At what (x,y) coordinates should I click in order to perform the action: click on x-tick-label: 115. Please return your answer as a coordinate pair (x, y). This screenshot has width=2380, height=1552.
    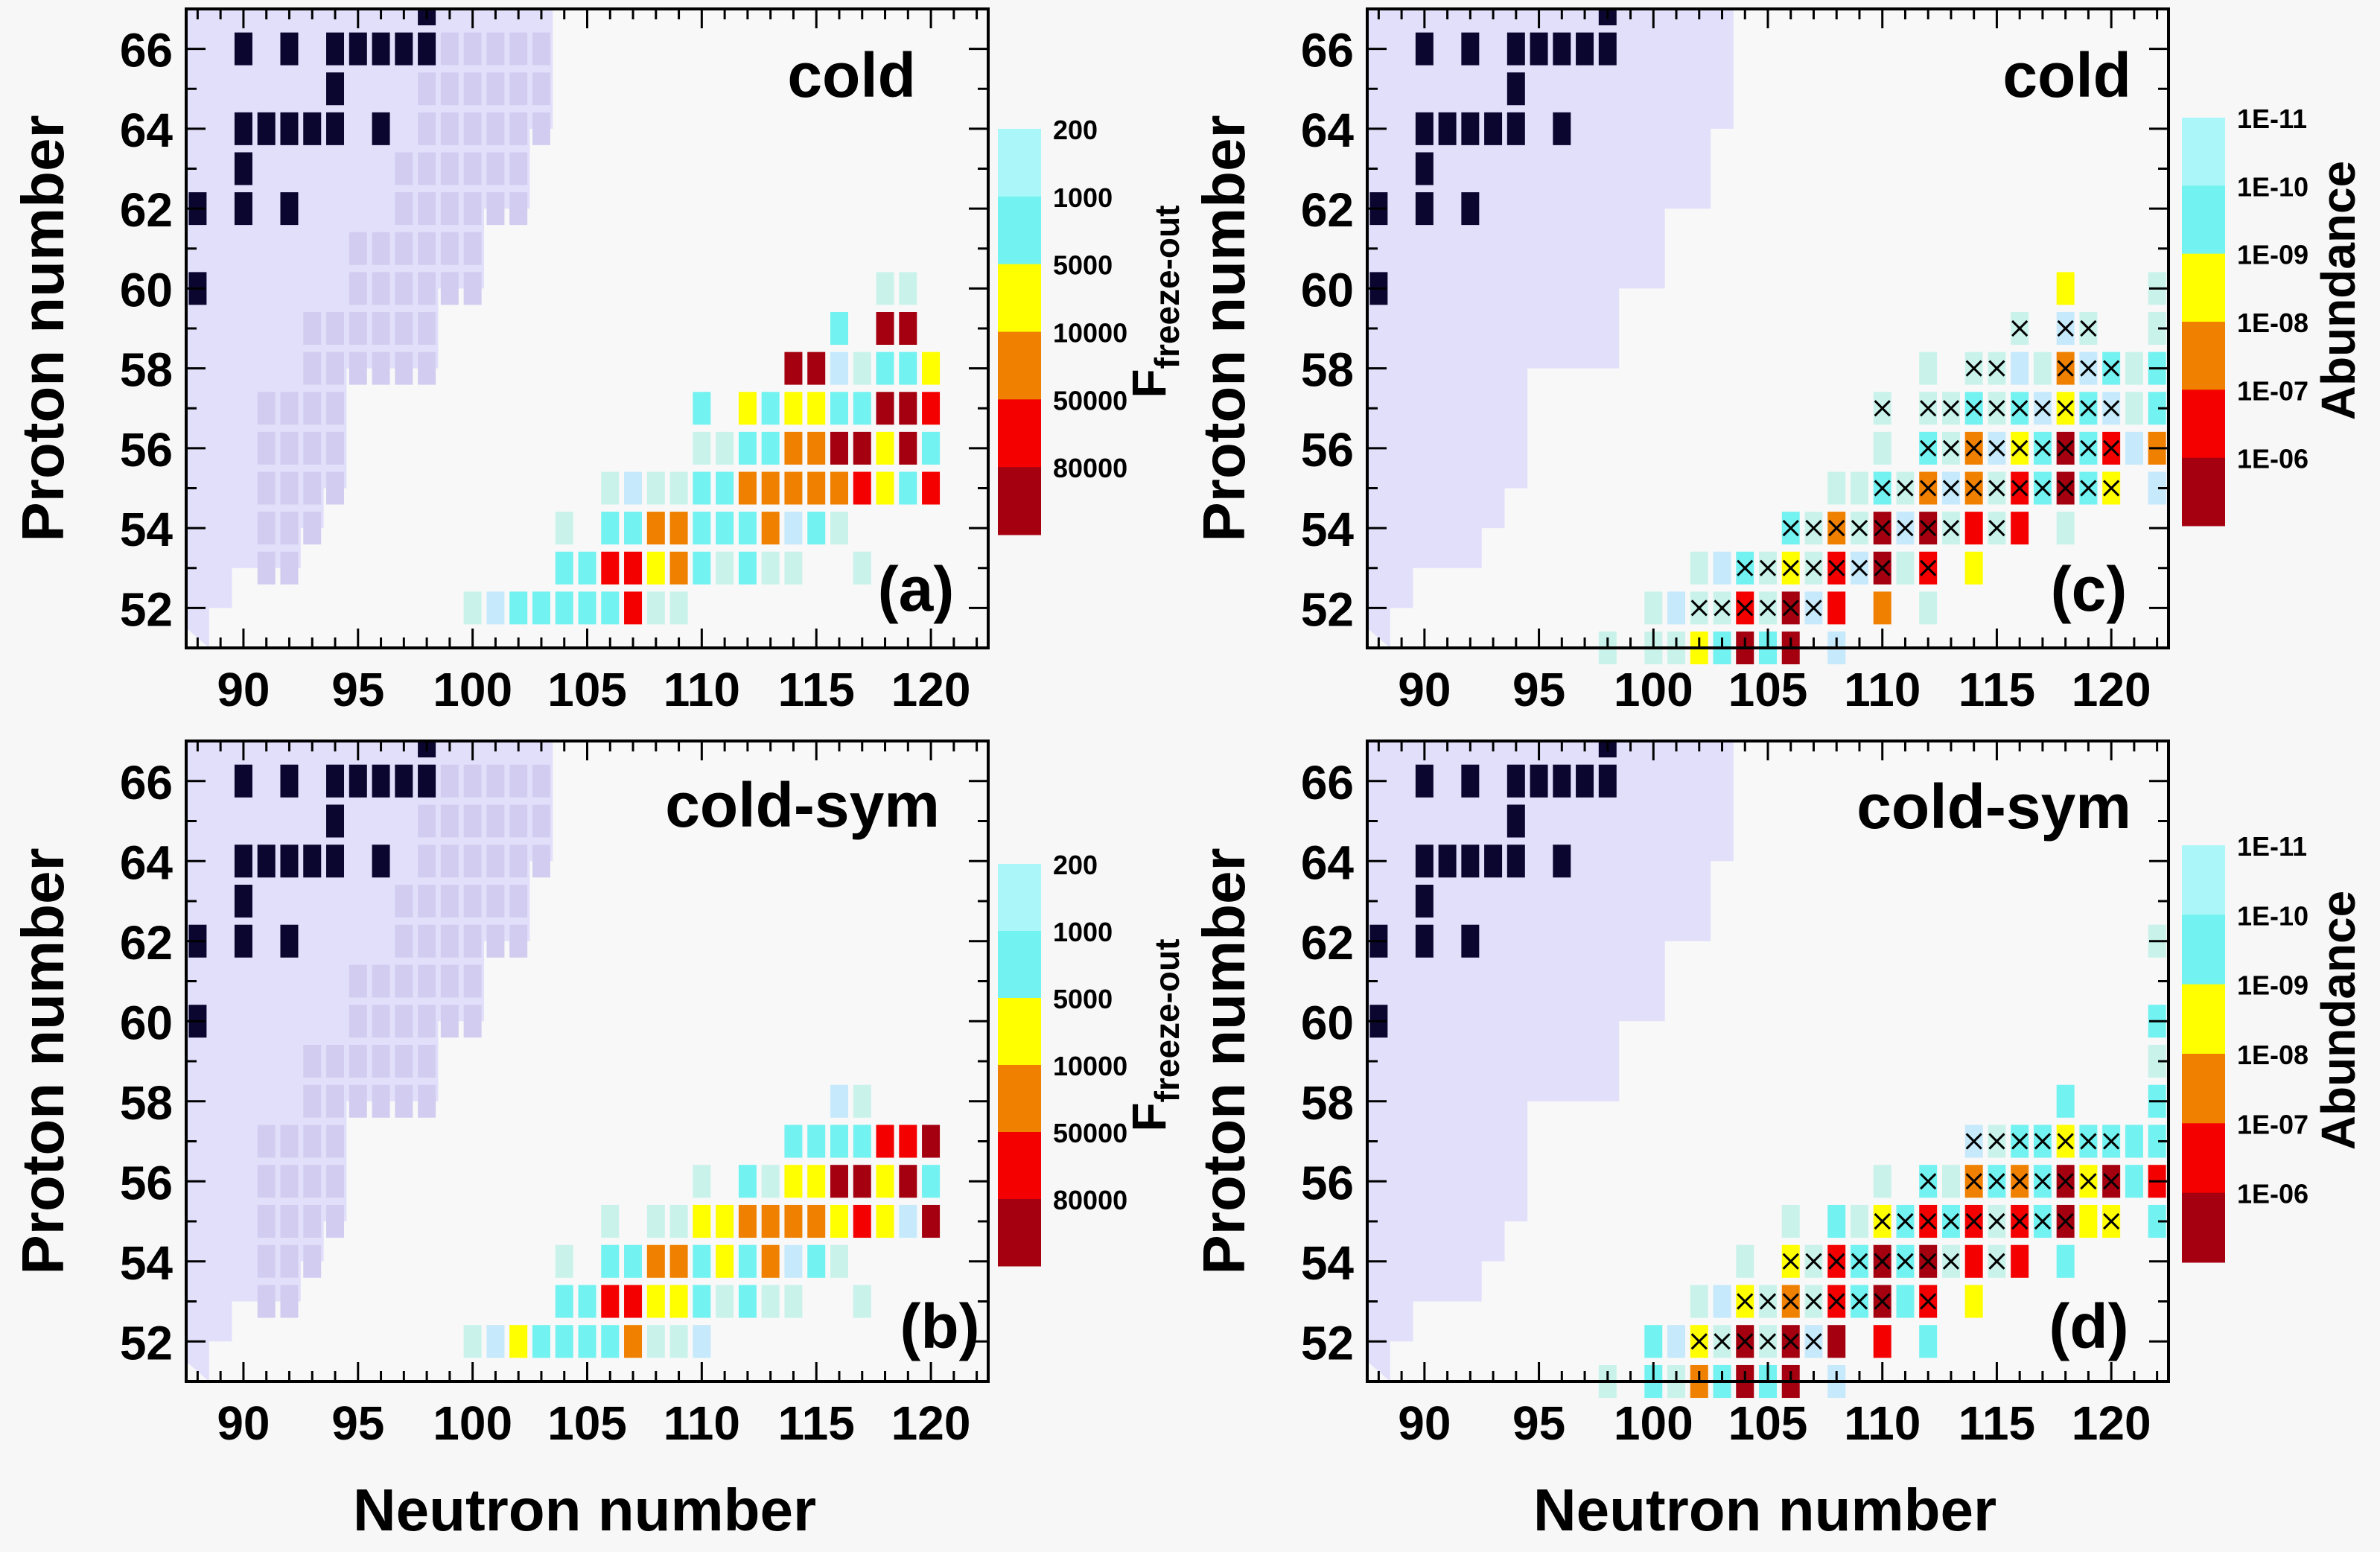
    Looking at the image, I should click on (816, 1423).